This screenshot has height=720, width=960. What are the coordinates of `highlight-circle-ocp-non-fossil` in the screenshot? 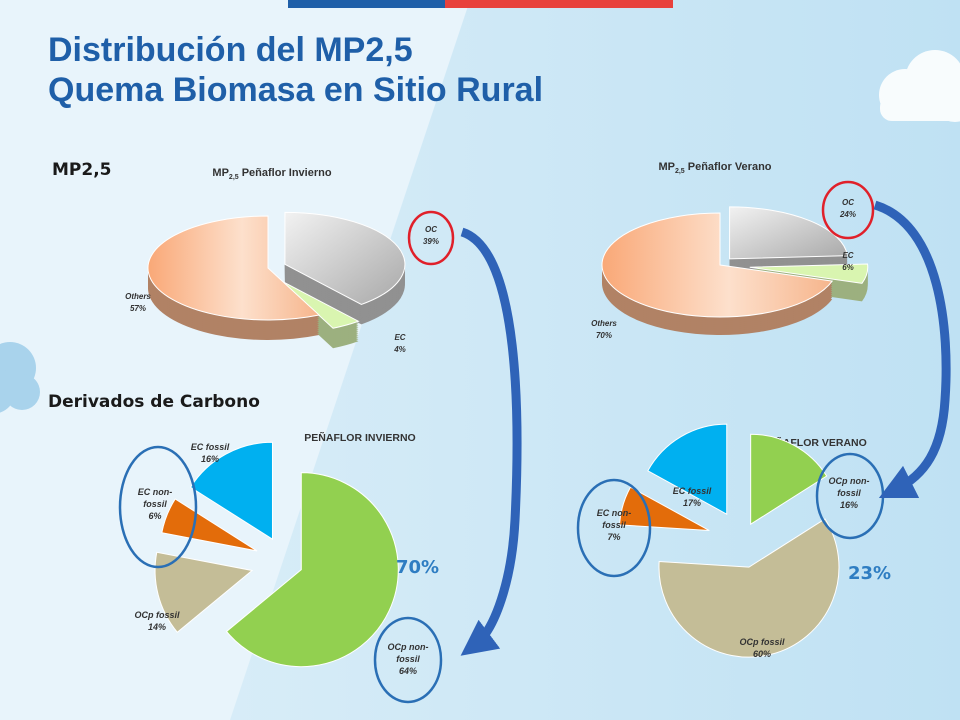 It's located at (408, 660).